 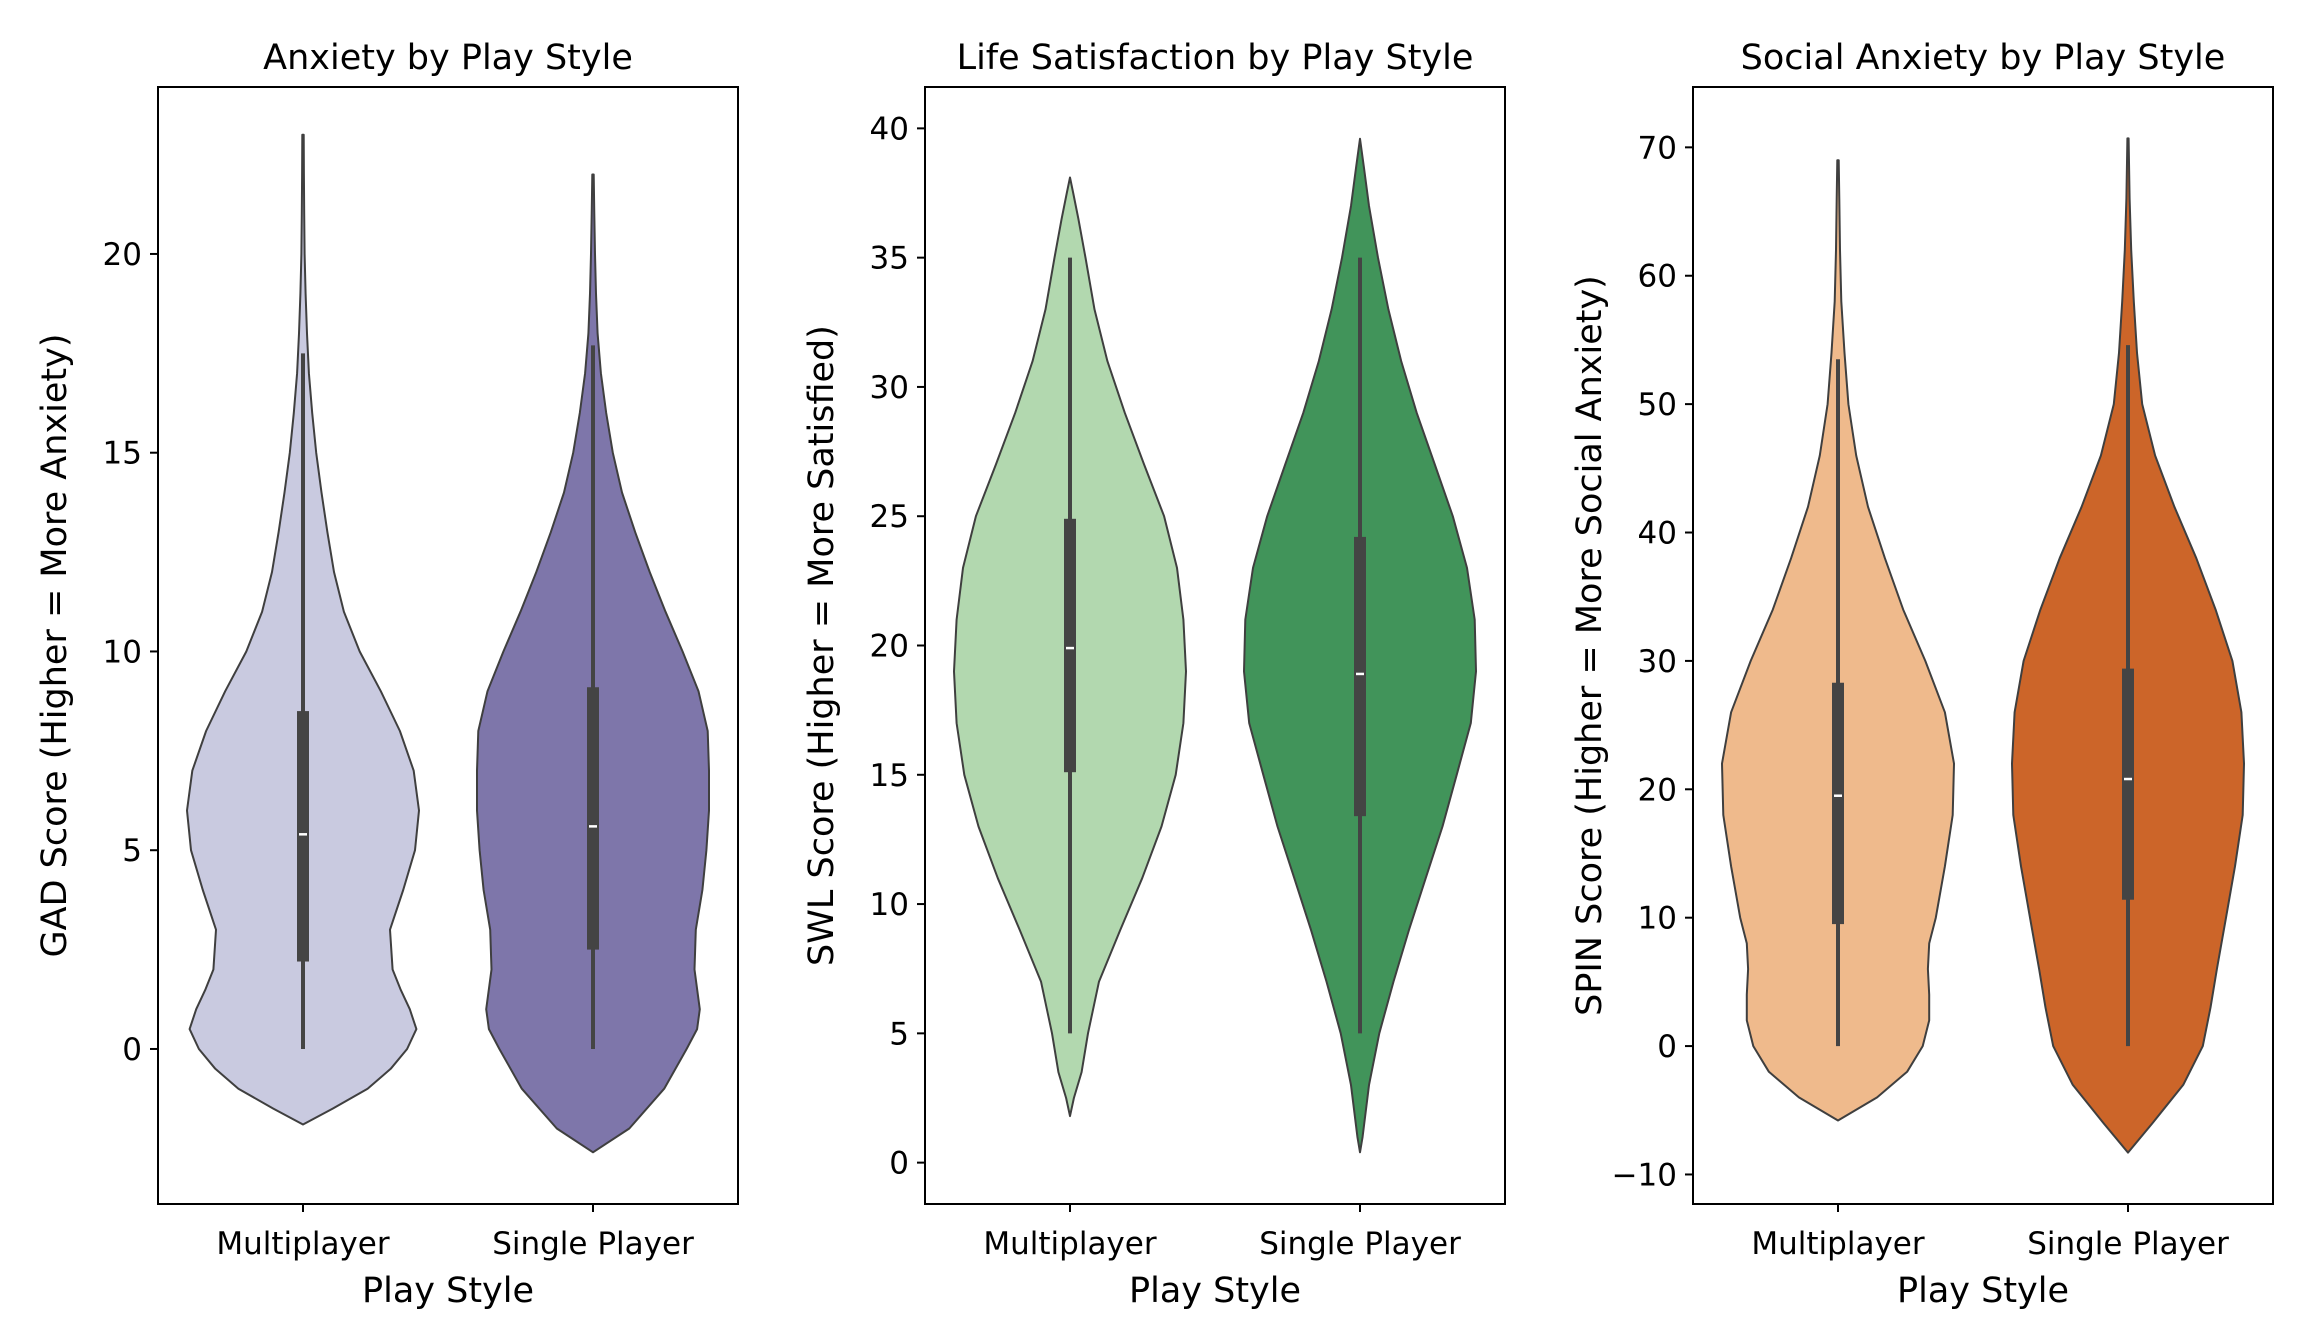 What do you see at coordinates (448, 58) in the screenshot?
I see `chart-title: Anxiety by Play Style` at bounding box center [448, 58].